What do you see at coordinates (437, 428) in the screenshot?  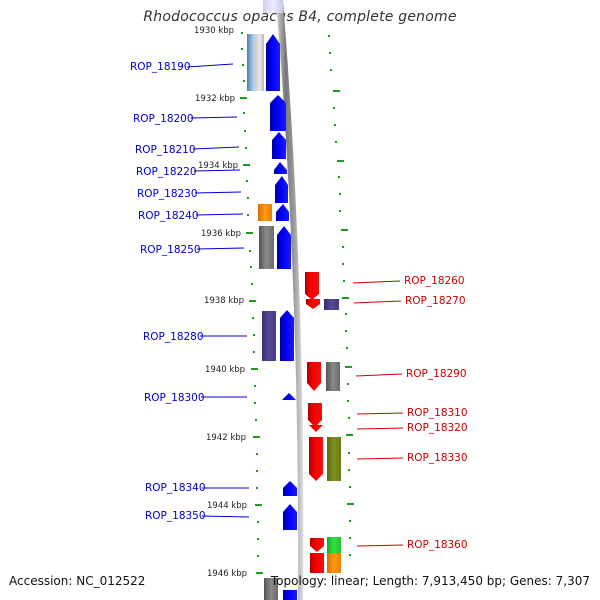 I see `gene-label: ROP_18320` at bounding box center [437, 428].